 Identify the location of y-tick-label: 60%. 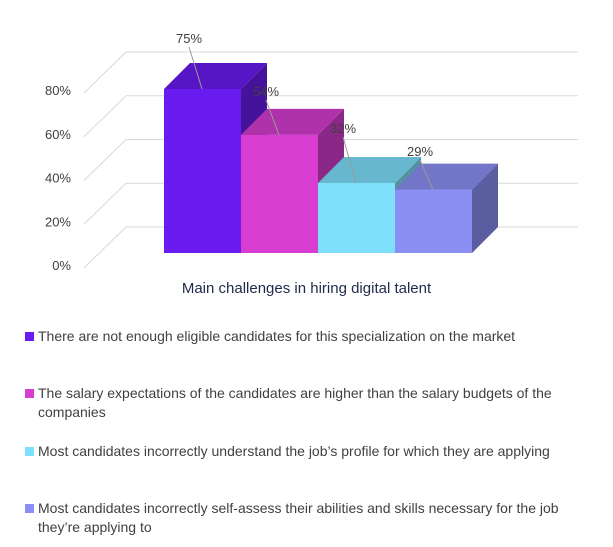
(58, 134).